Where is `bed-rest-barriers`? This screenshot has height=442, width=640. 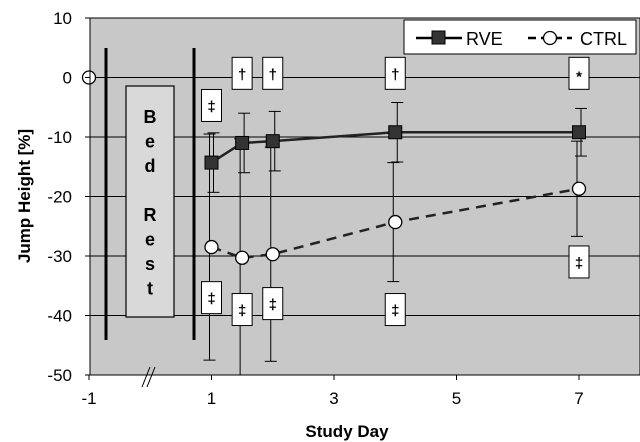
bed-rest-barriers is located at coordinates (150, 194).